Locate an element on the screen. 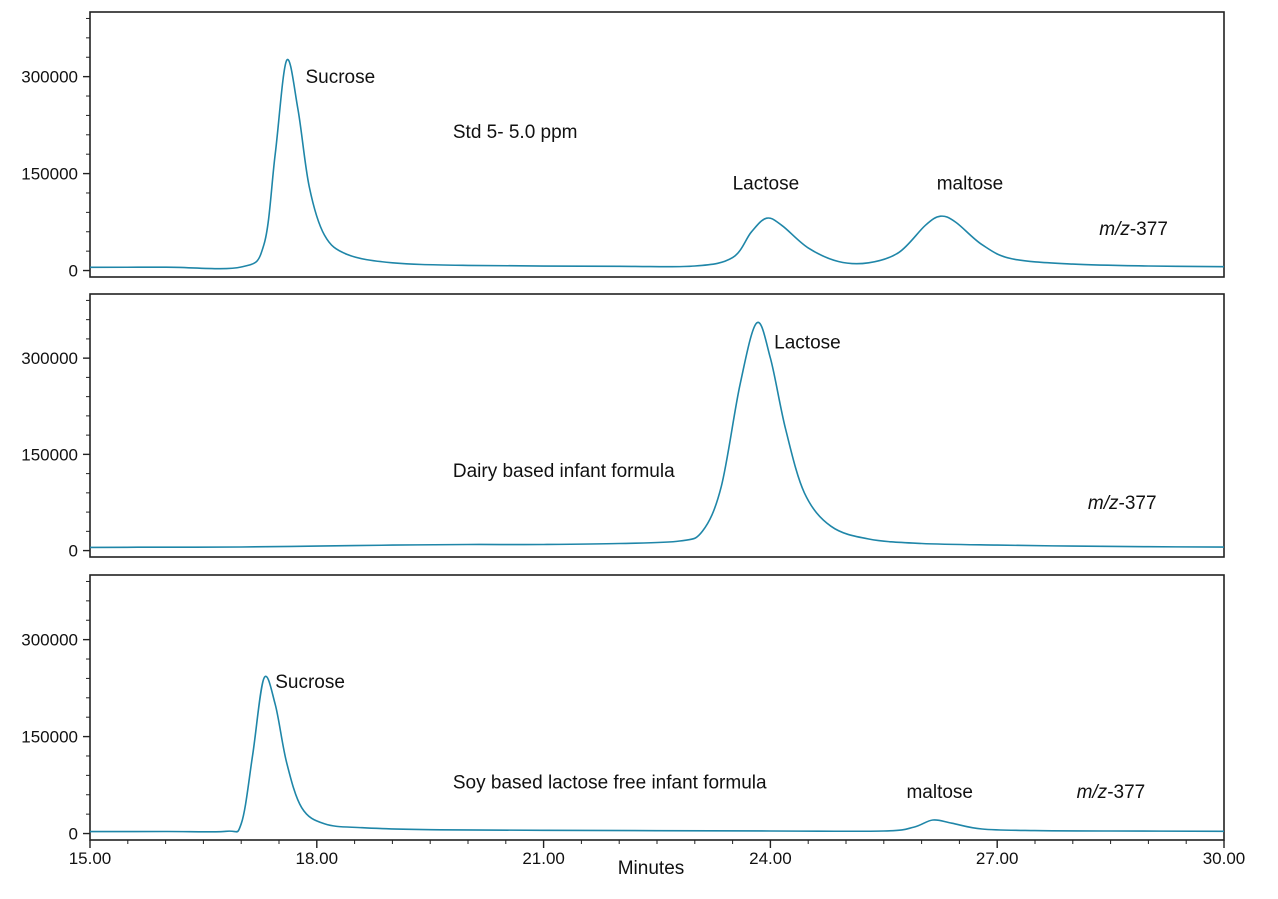 The image size is (1278, 899). panel-1-annotation: Sucrose is located at coordinates (340, 77).